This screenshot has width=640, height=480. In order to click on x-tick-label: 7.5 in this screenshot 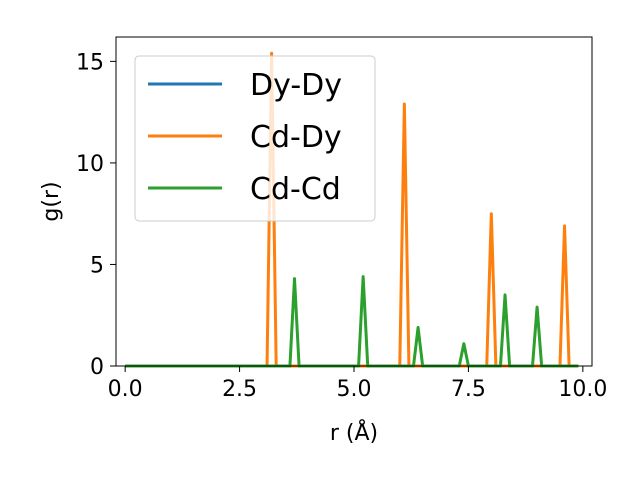, I will do `click(468, 389)`.